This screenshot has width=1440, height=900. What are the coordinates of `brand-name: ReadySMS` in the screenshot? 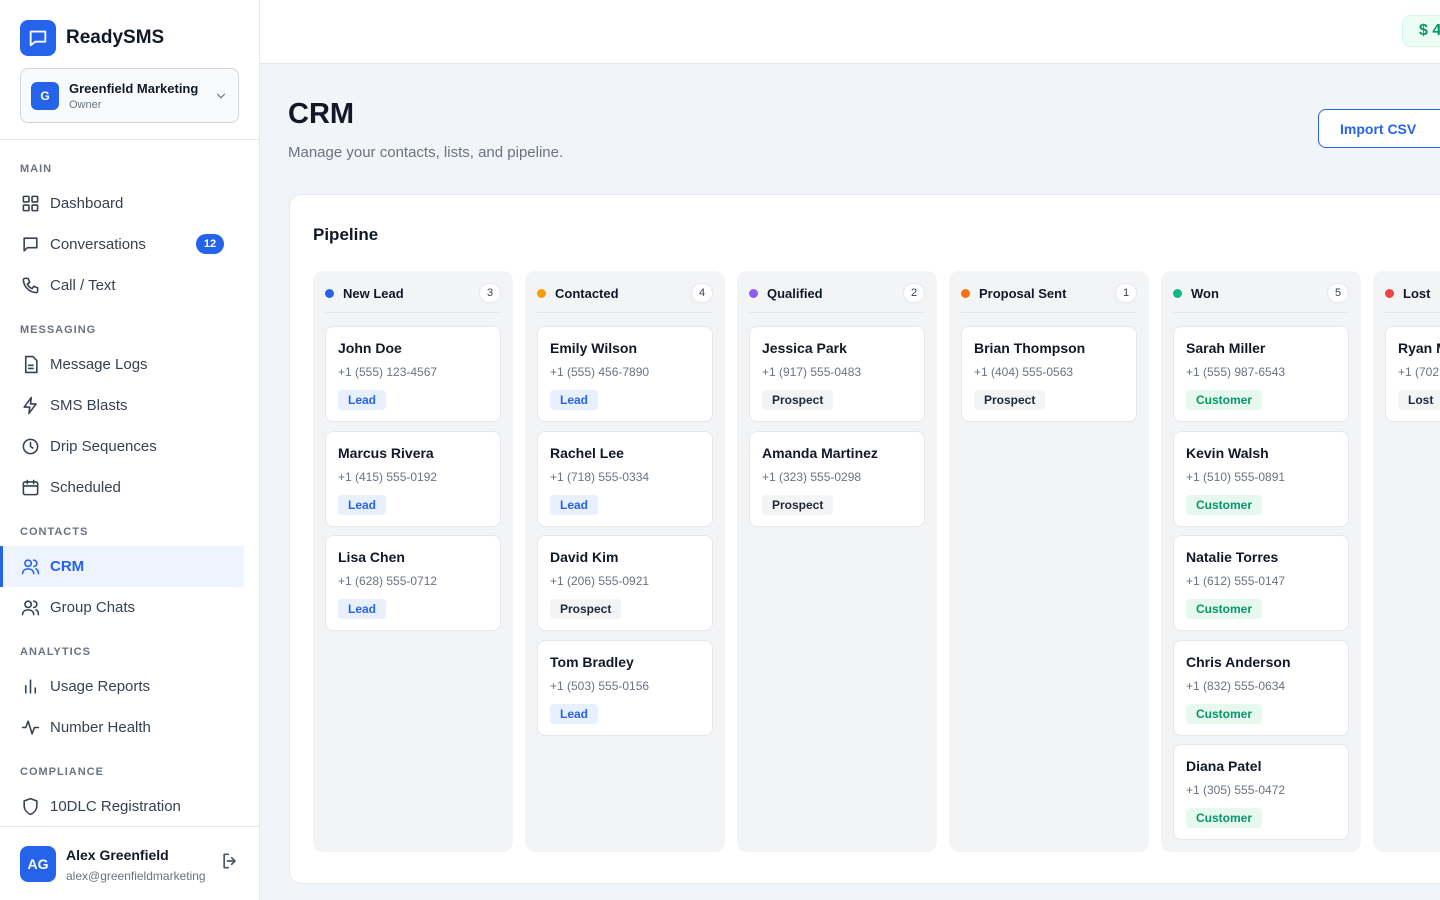 It's located at (115, 37).